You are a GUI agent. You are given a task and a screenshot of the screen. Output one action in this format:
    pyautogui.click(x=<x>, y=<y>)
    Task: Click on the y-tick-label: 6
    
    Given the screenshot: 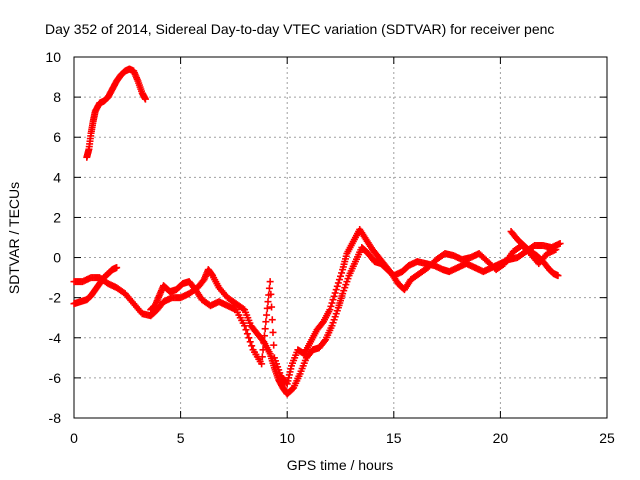 What is the action you would take?
    pyautogui.click(x=57, y=137)
    